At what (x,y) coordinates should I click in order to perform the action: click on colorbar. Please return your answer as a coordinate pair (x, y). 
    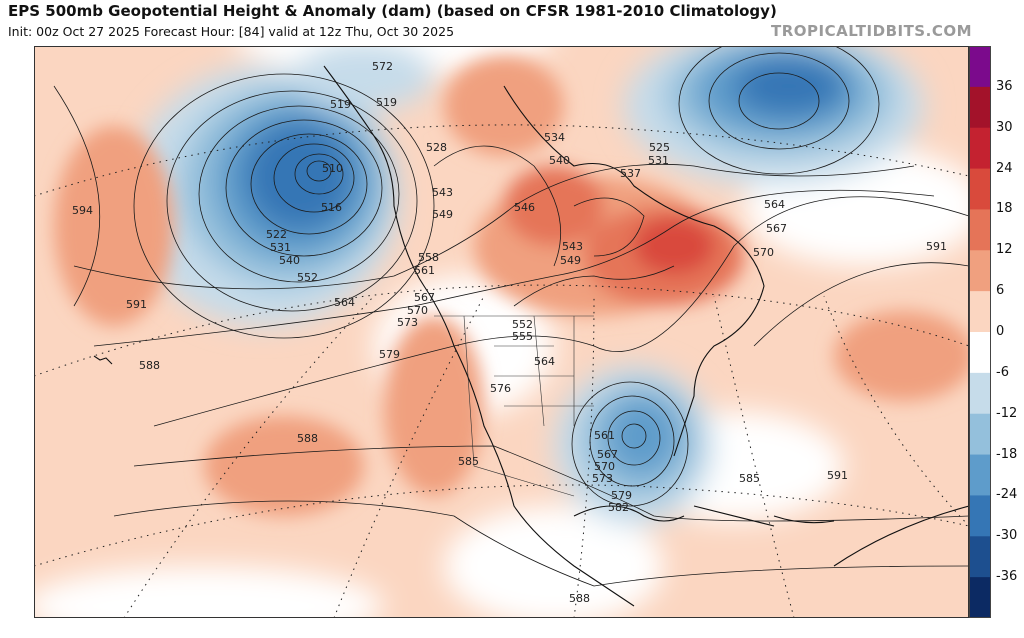
    Looking at the image, I should click on (980, 332).